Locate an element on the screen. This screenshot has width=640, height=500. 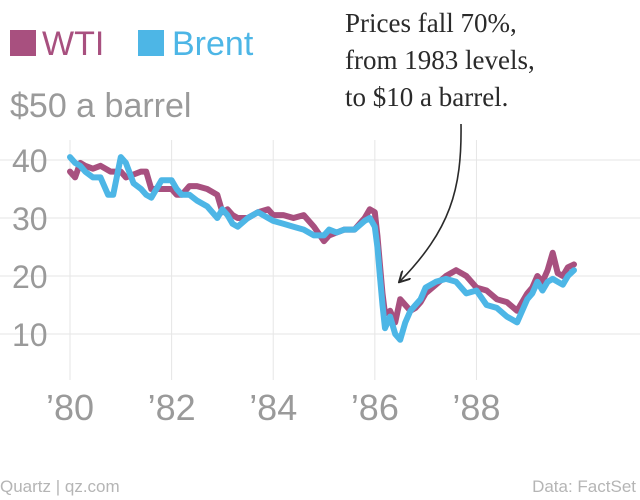
y-tick-label-40: 40 is located at coordinates (30, 161).